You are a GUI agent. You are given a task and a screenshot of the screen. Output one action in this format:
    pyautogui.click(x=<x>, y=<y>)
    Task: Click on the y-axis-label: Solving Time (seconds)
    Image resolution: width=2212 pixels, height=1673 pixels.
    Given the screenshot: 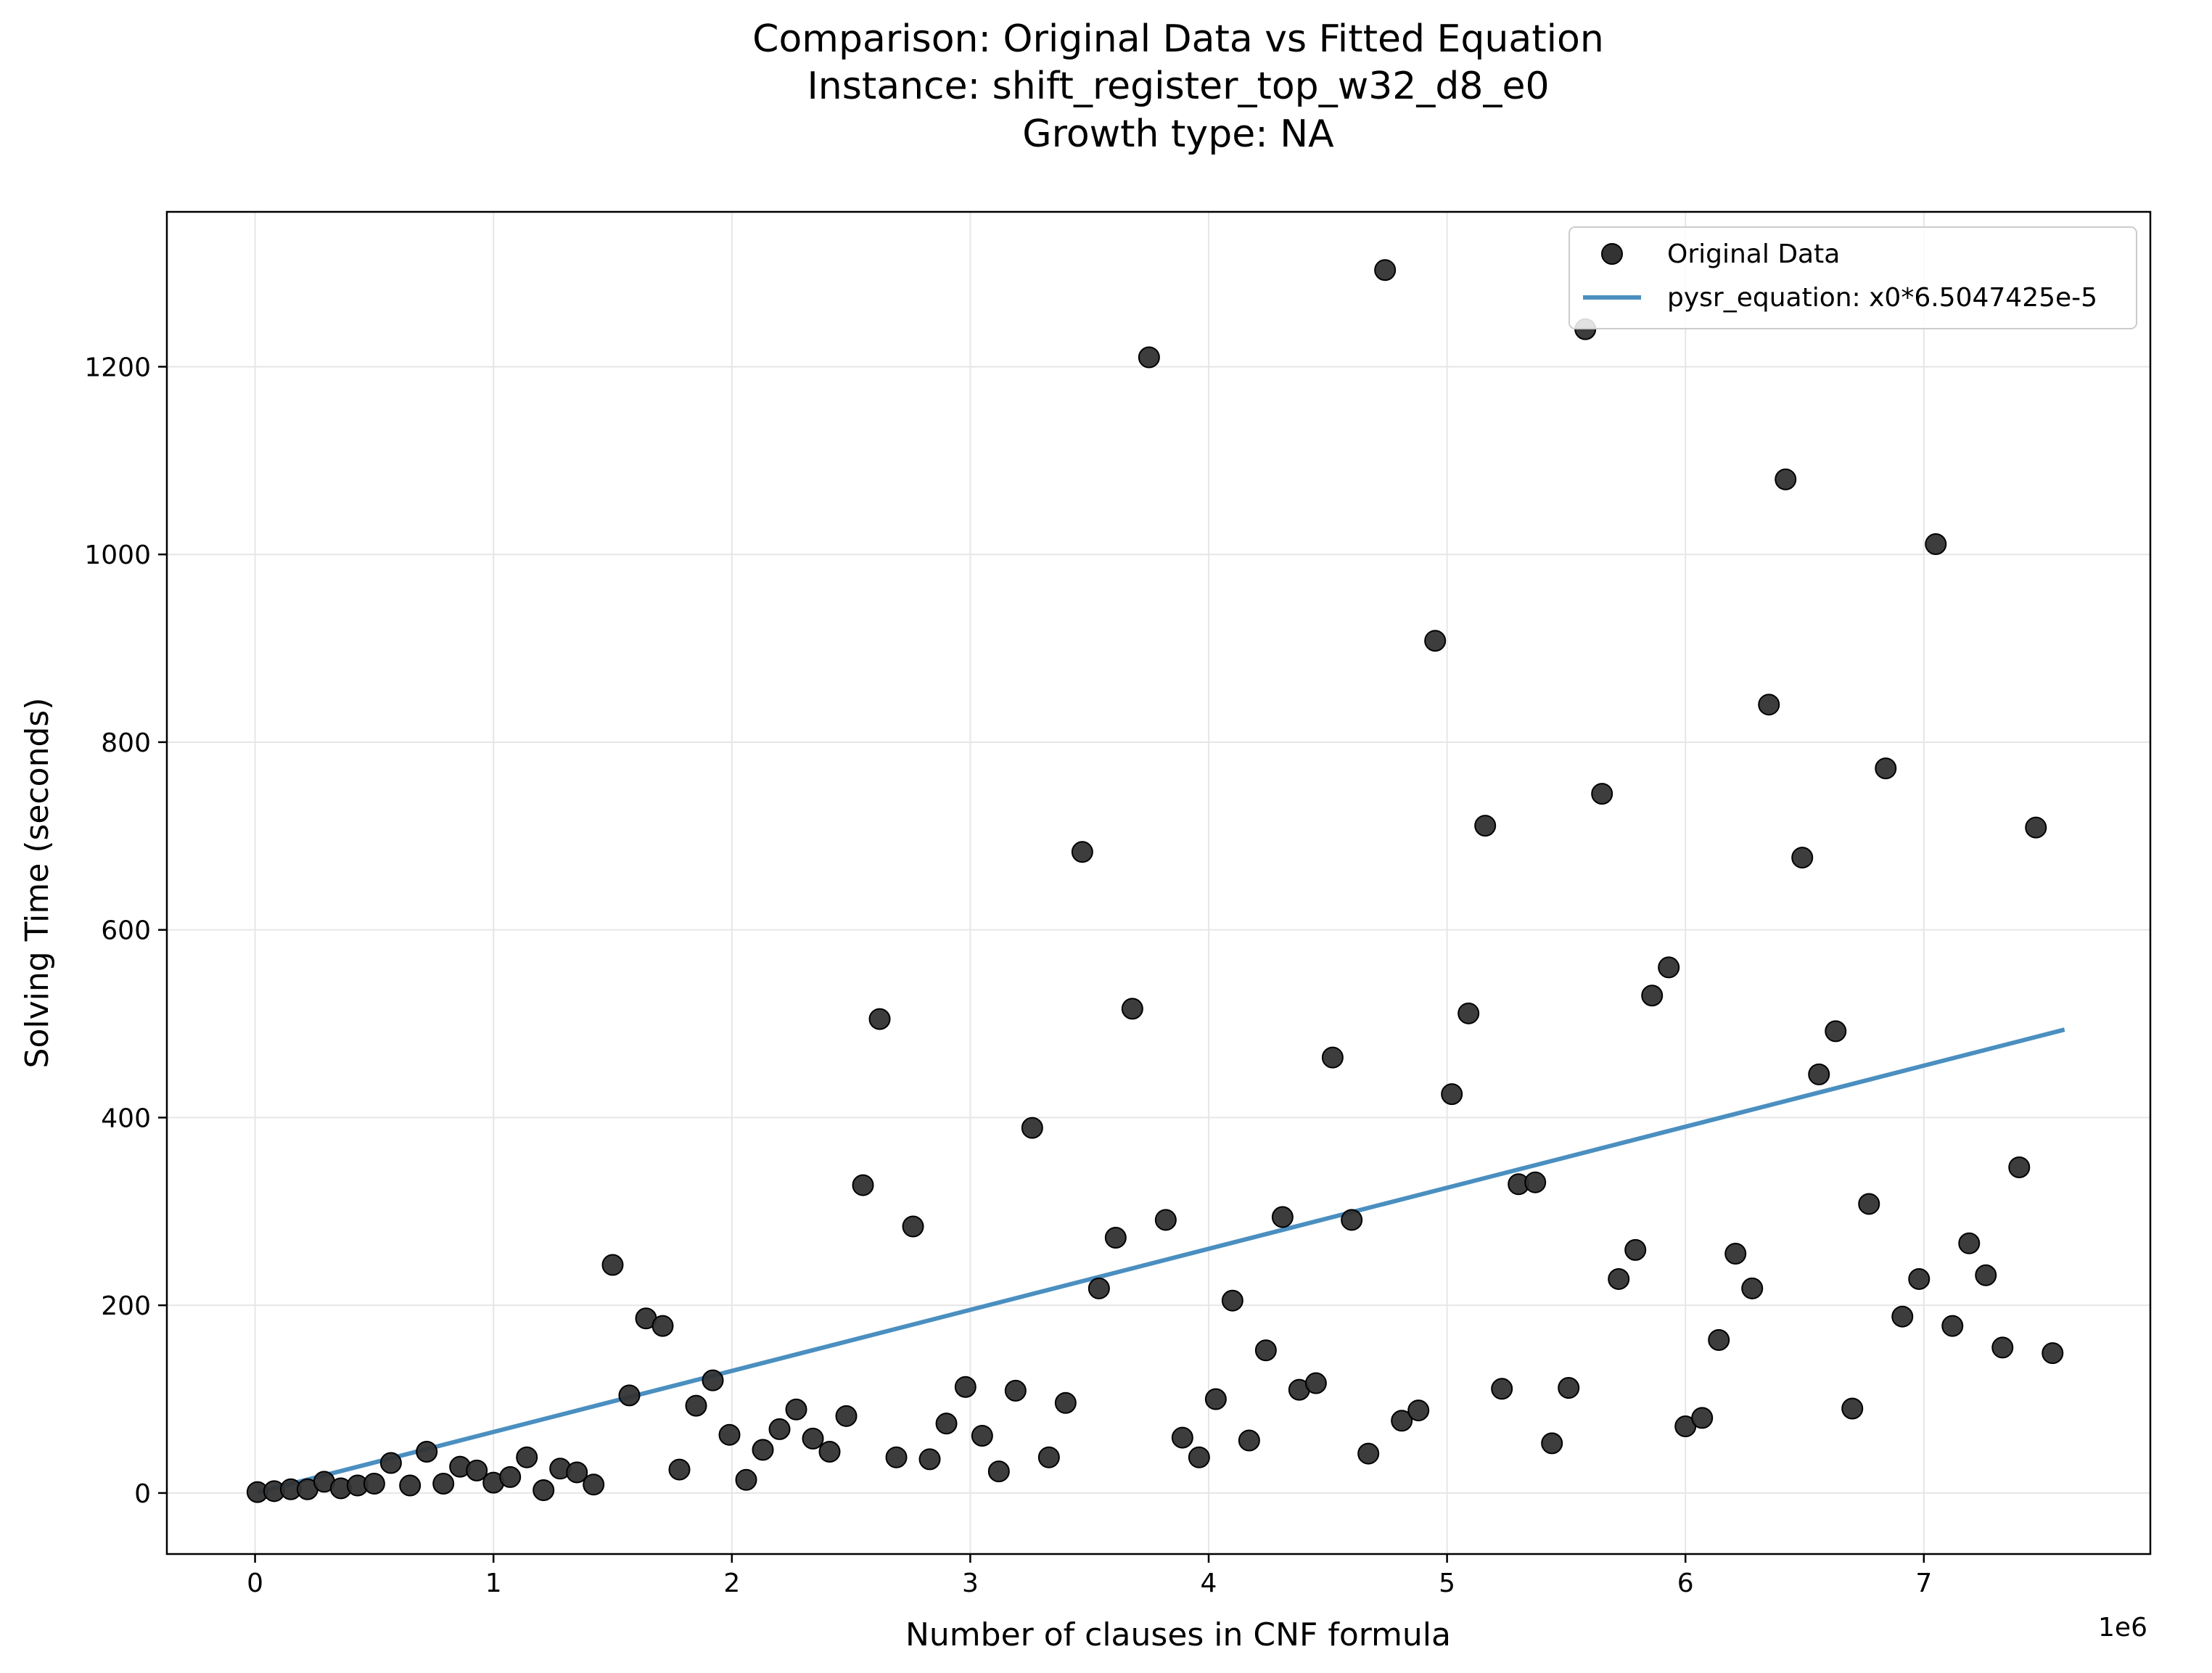 What is the action you would take?
    pyautogui.click(x=38, y=883)
    